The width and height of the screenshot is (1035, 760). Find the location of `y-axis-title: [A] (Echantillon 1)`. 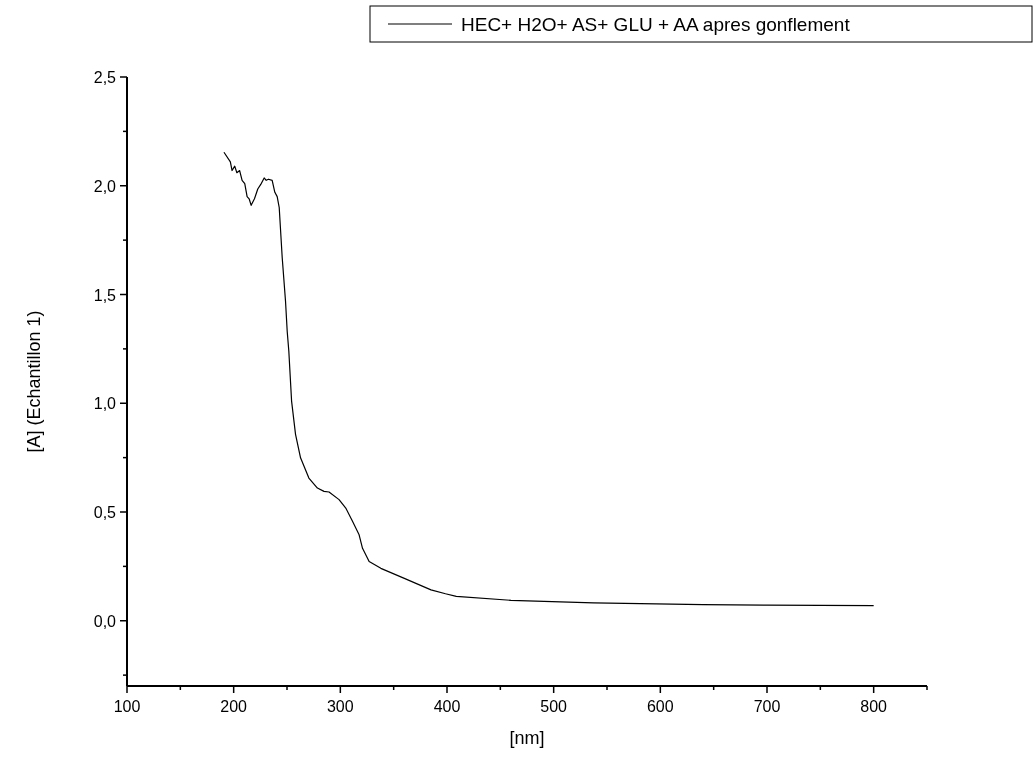

y-axis-title: [A] (Echantillon 1) is located at coordinates (34, 381).